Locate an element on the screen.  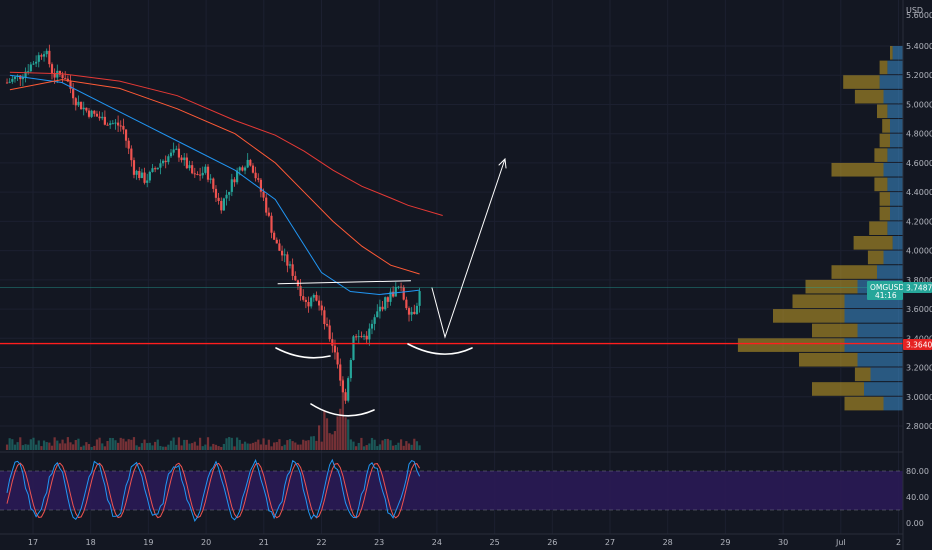
price-tick-label: 4.4000 is located at coordinates (919, 192).